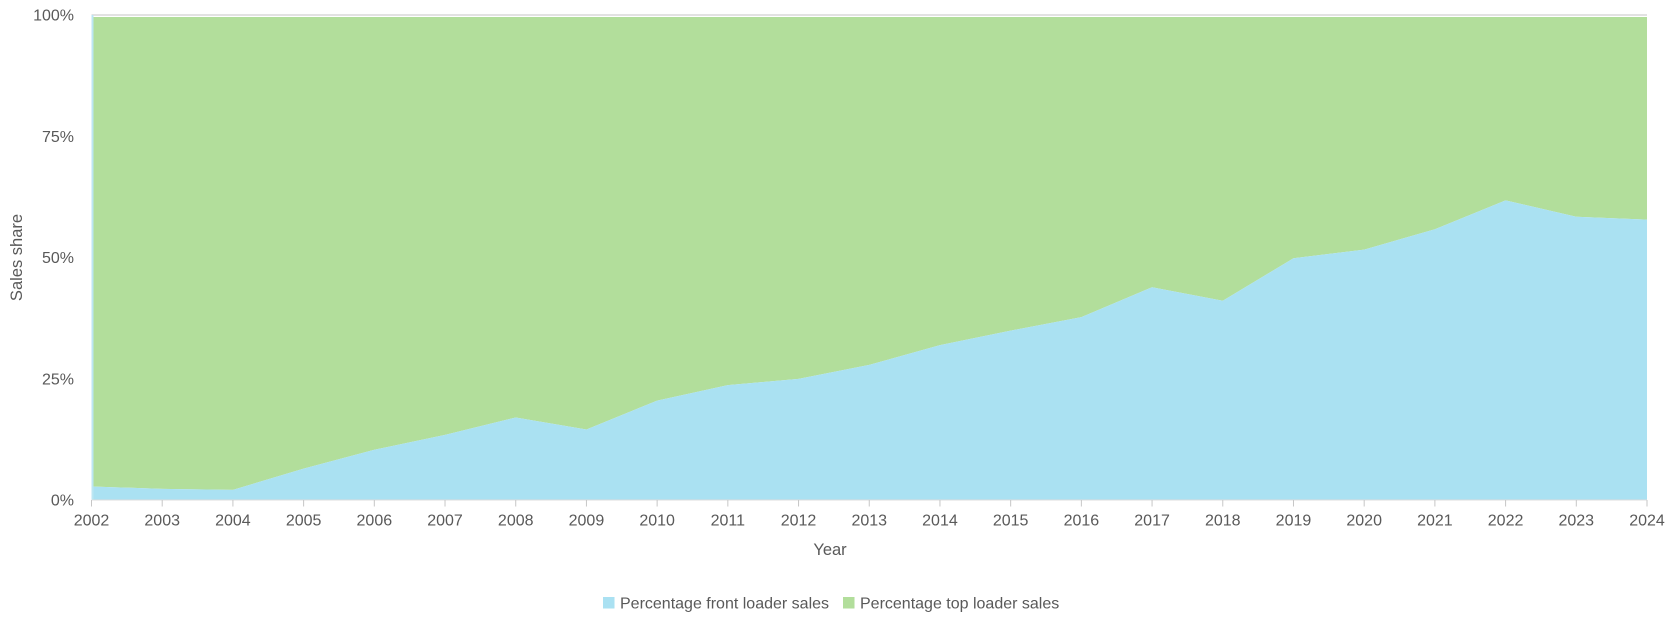 The image size is (1672, 620). What do you see at coordinates (58, 137) in the screenshot?
I see `y-tick-label: 75%` at bounding box center [58, 137].